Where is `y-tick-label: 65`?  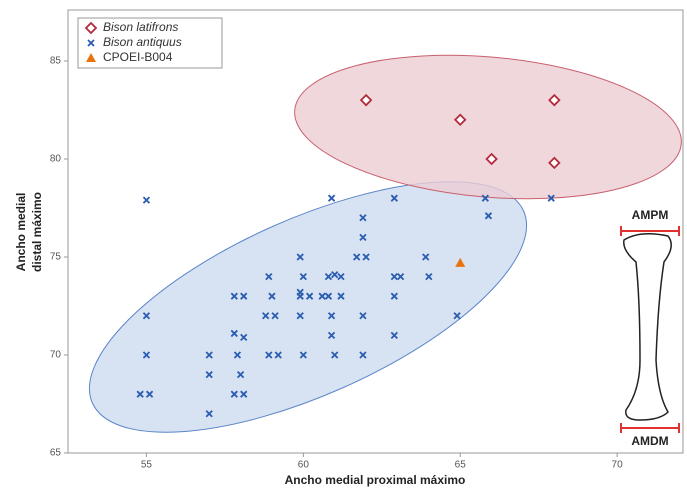
y-tick-label: 65 is located at coordinates (56, 453).